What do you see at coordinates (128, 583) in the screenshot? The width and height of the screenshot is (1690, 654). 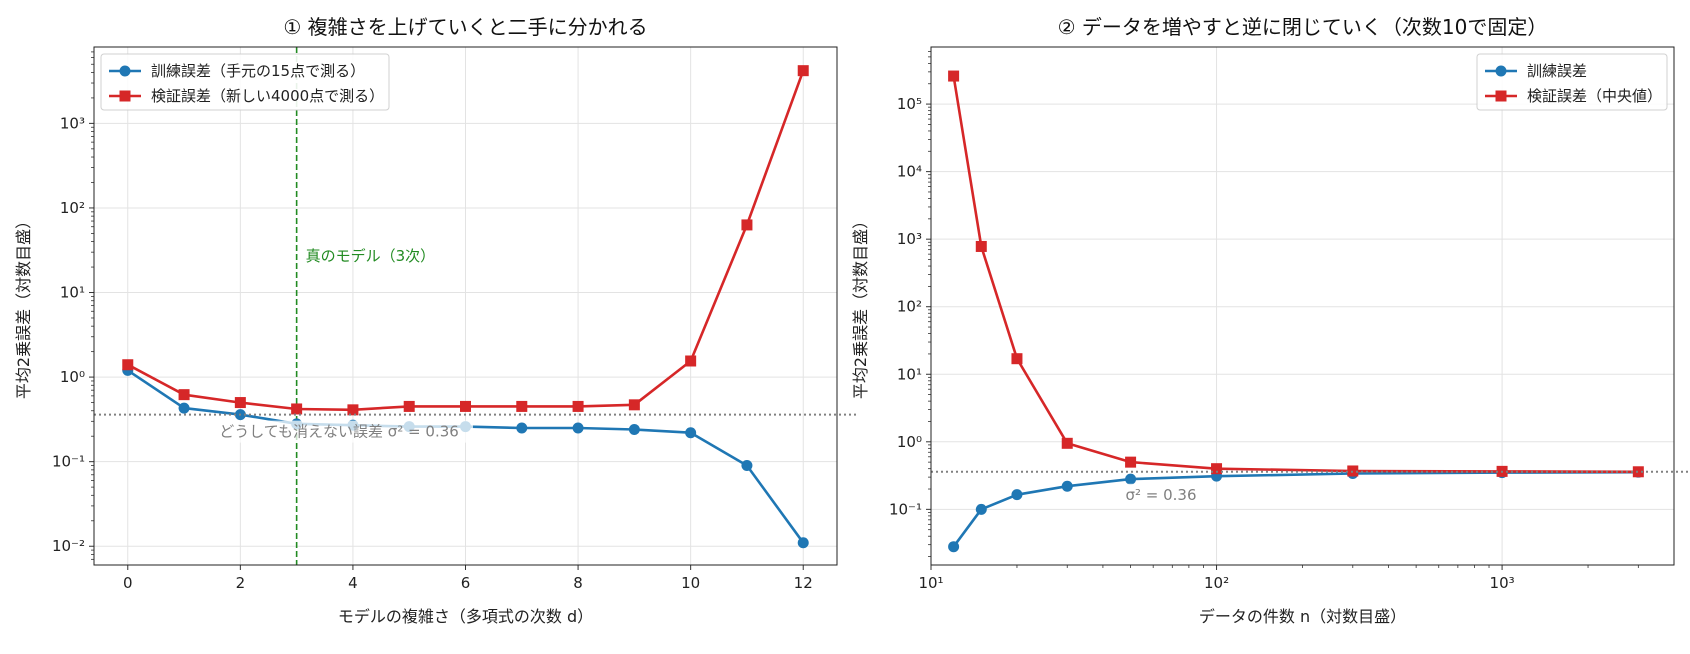 I see `x-tick-label: 0` at bounding box center [128, 583].